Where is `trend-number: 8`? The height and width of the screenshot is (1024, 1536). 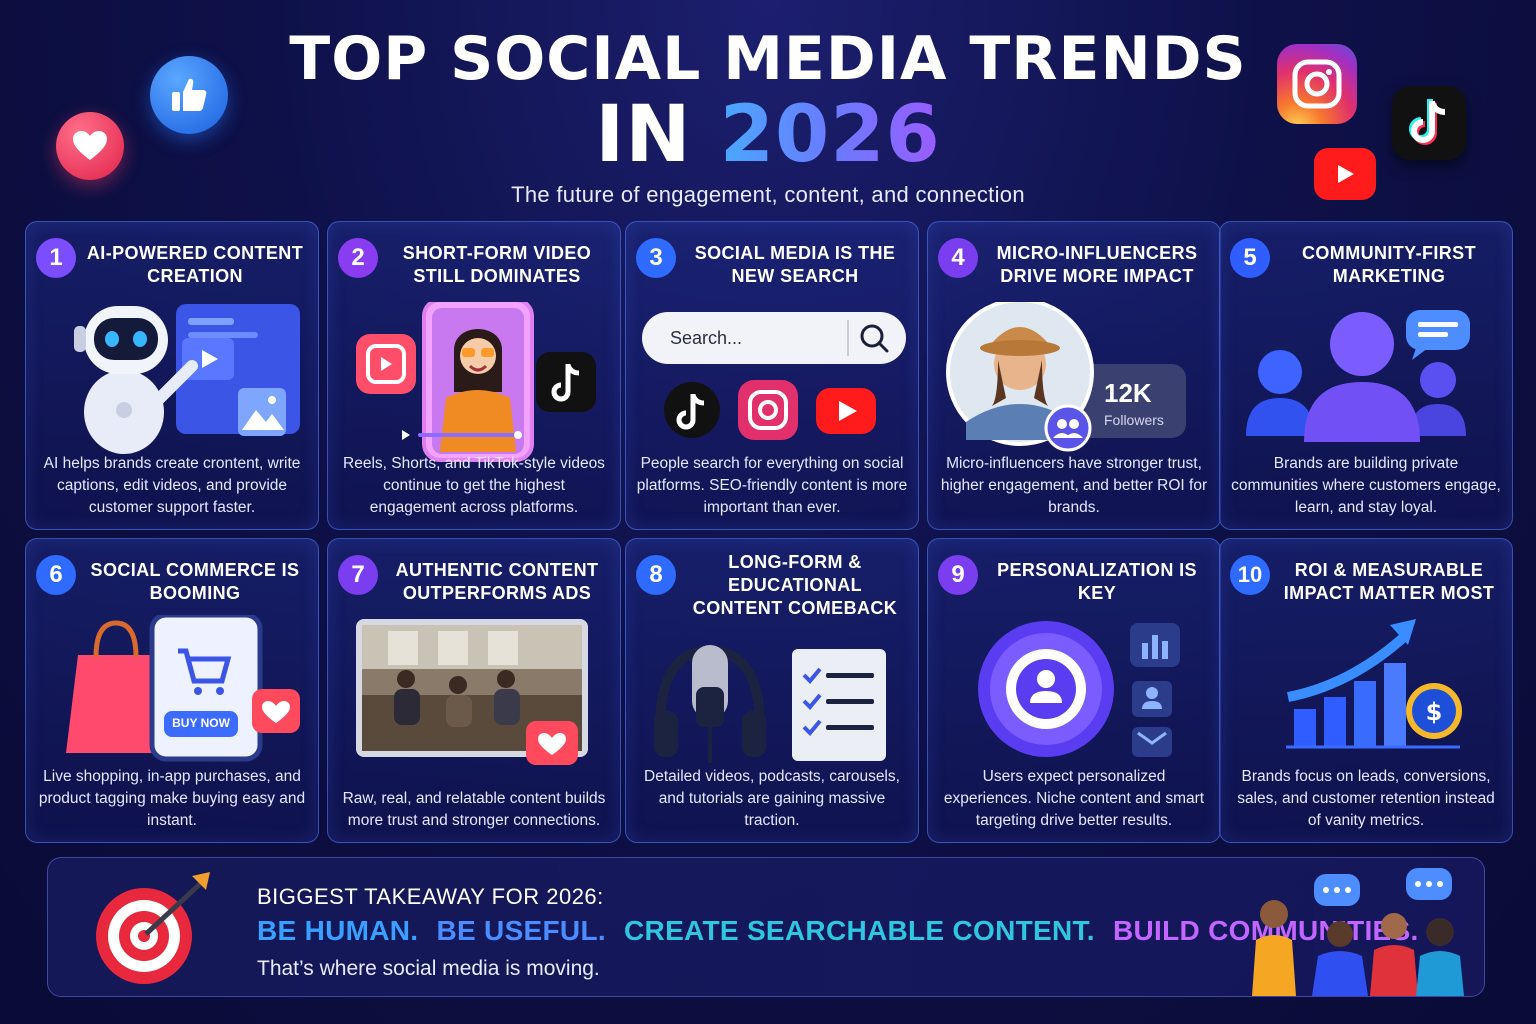 trend-number: 8 is located at coordinates (656, 575).